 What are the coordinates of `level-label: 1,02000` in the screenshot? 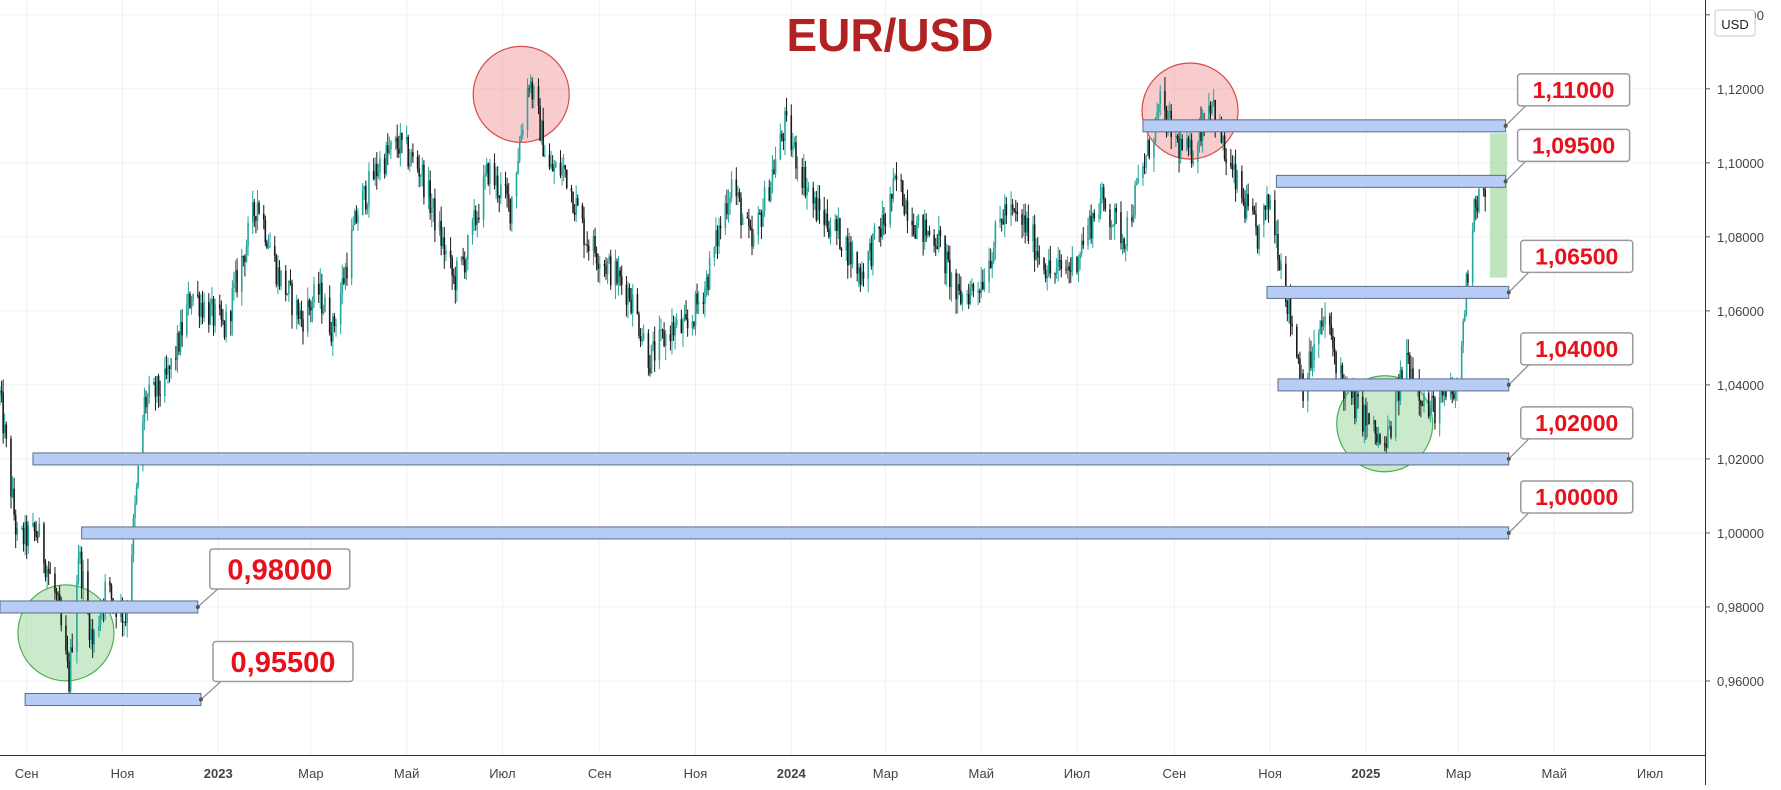 It's located at (1576, 423).